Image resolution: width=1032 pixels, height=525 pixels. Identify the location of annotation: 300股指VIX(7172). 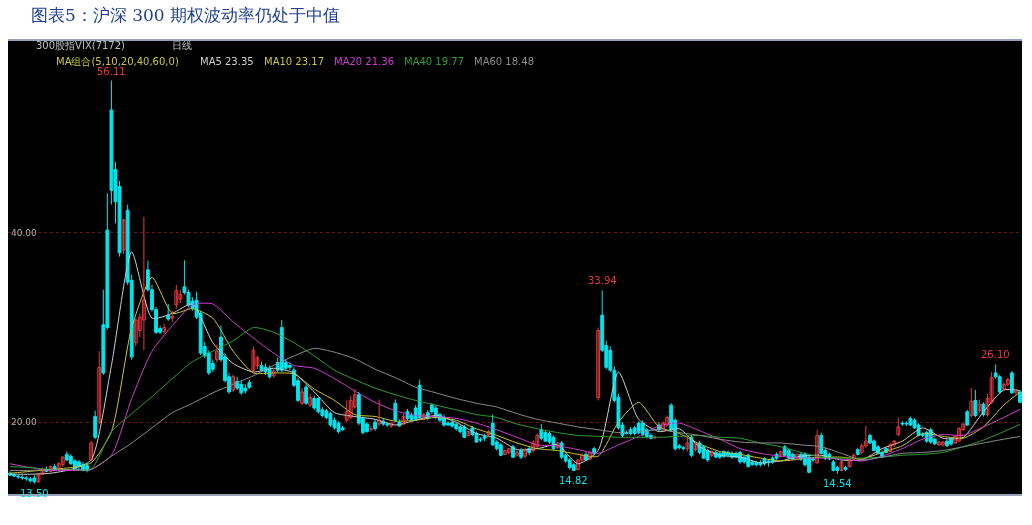
(81, 45).